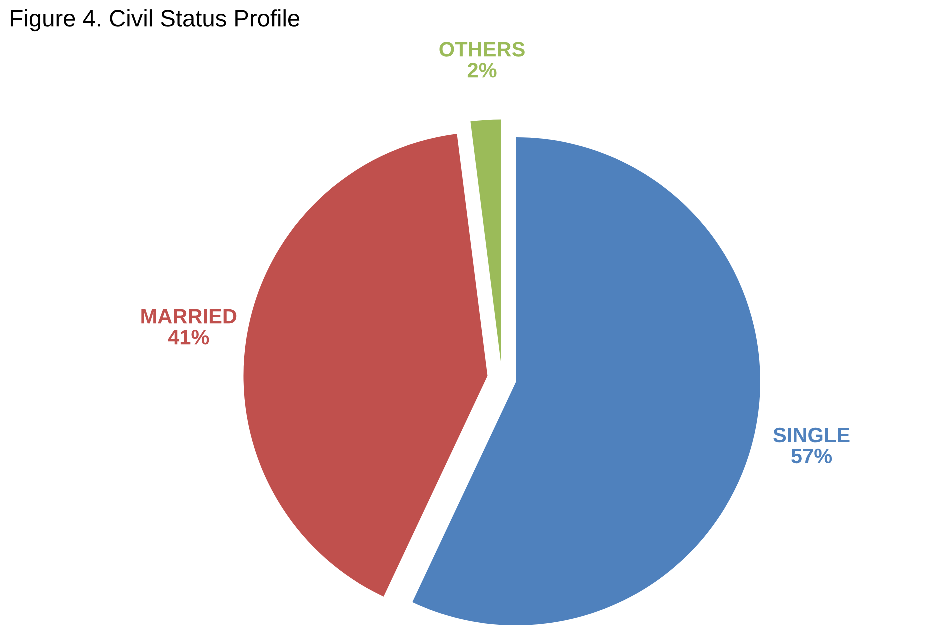  I want to click on chart-title: Figure 4. Civil Status Profile, so click(155, 21).